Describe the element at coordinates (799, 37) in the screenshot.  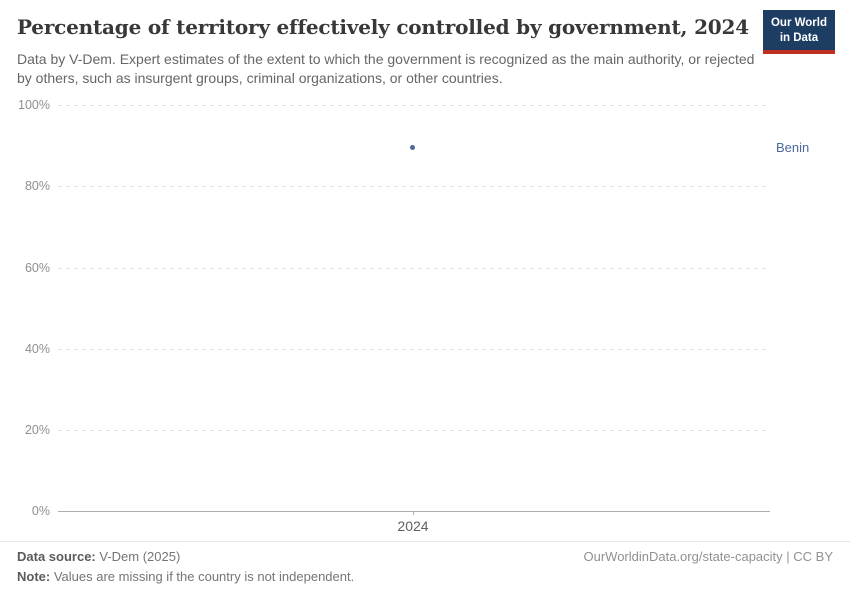
I see `owid-logo-line2: in Data` at that location.